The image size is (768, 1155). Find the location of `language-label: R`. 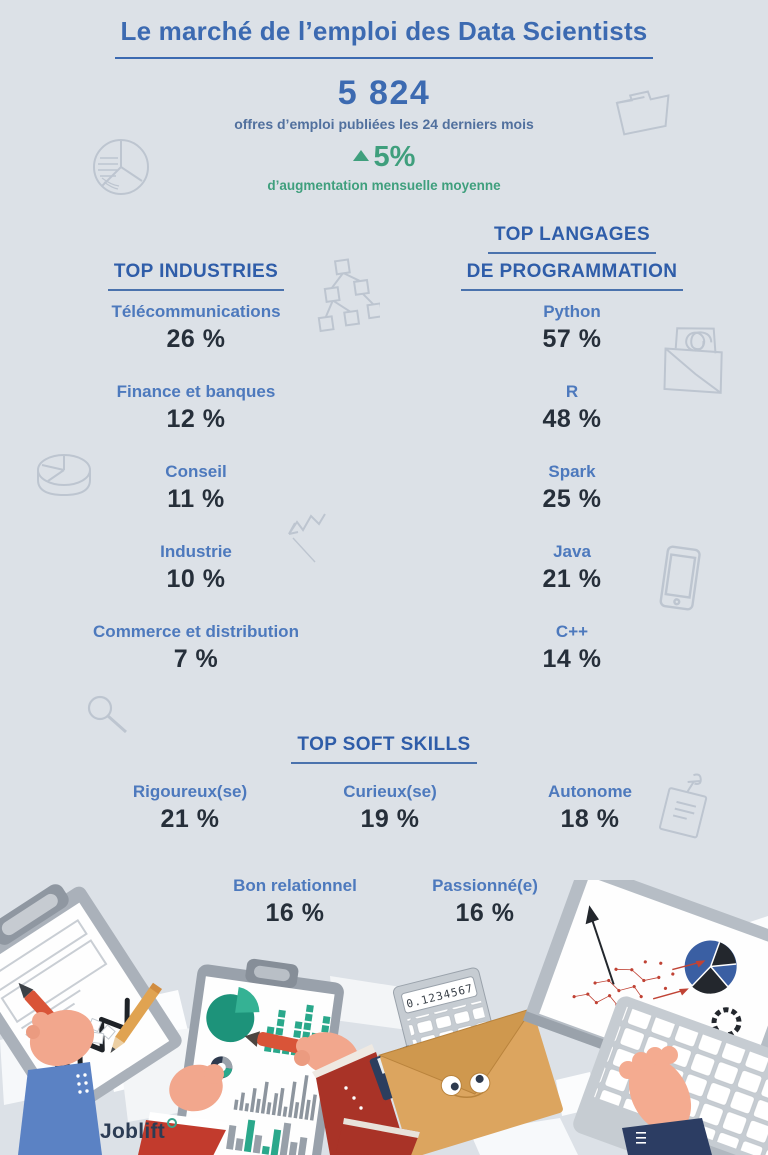

language-label: R is located at coordinates (572, 391).